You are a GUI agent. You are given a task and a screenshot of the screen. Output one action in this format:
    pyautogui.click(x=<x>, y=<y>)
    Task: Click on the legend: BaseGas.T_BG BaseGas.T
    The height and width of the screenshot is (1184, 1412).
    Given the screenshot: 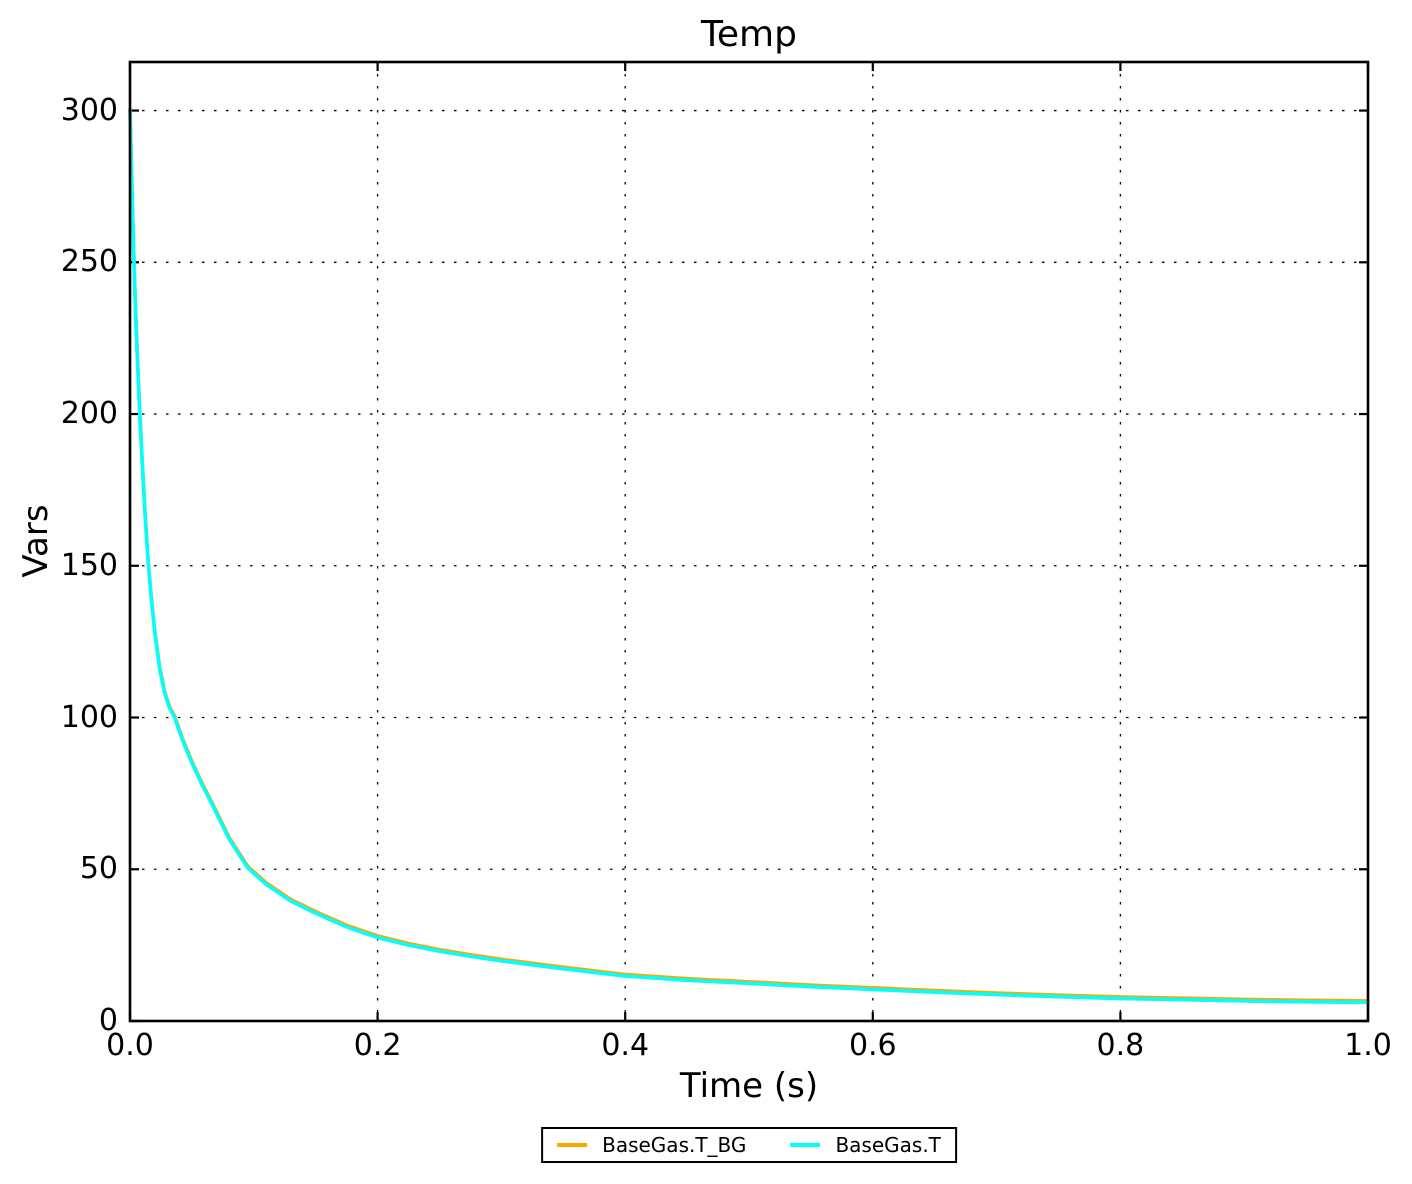 What is the action you would take?
    pyautogui.click(x=749, y=1145)
    